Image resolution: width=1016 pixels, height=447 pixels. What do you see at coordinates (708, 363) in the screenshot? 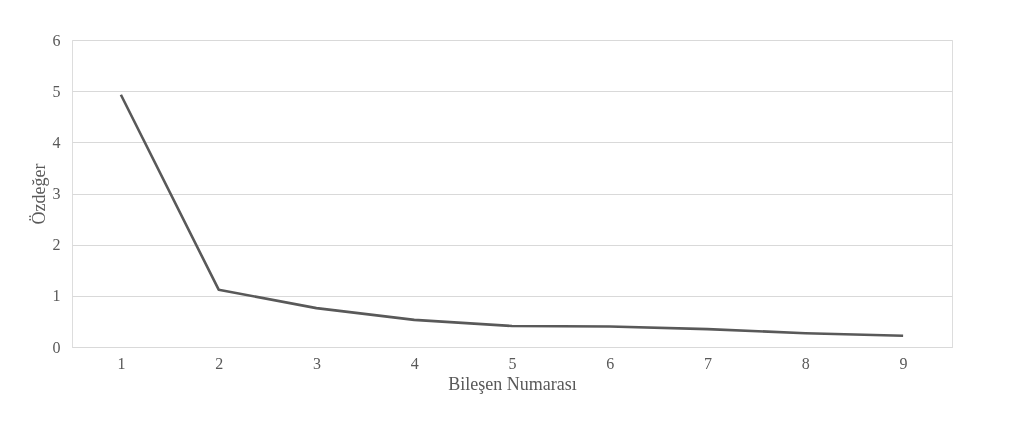
I see `x-tick-label: 7` at bounding box center [708, 363].